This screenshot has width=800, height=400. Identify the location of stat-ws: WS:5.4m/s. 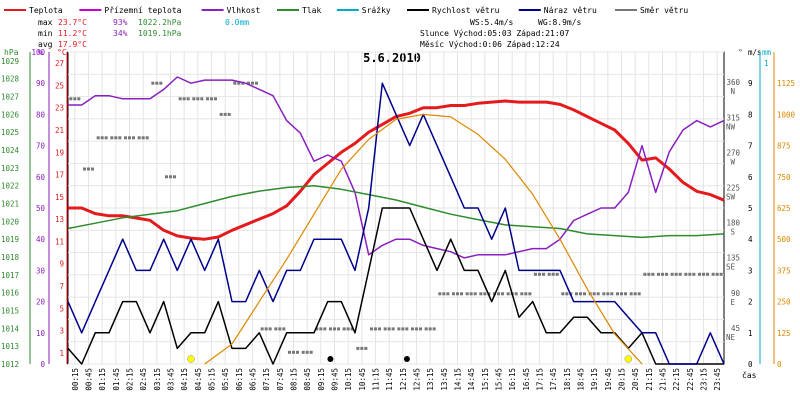
(492, 22).